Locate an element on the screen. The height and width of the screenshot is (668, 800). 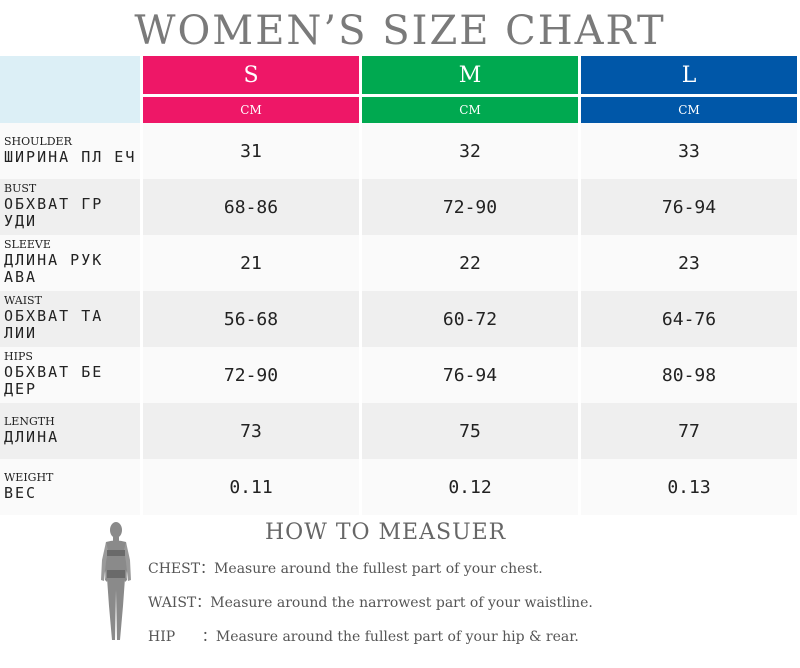
value-cell: 60-72 is located at coordinates (470, 319).